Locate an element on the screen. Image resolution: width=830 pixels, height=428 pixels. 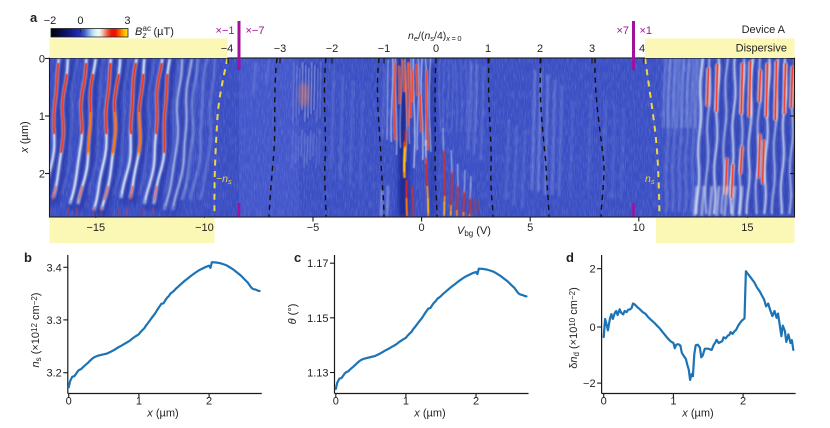
svg-text: 1.17 is located at coordinates (317, 264).